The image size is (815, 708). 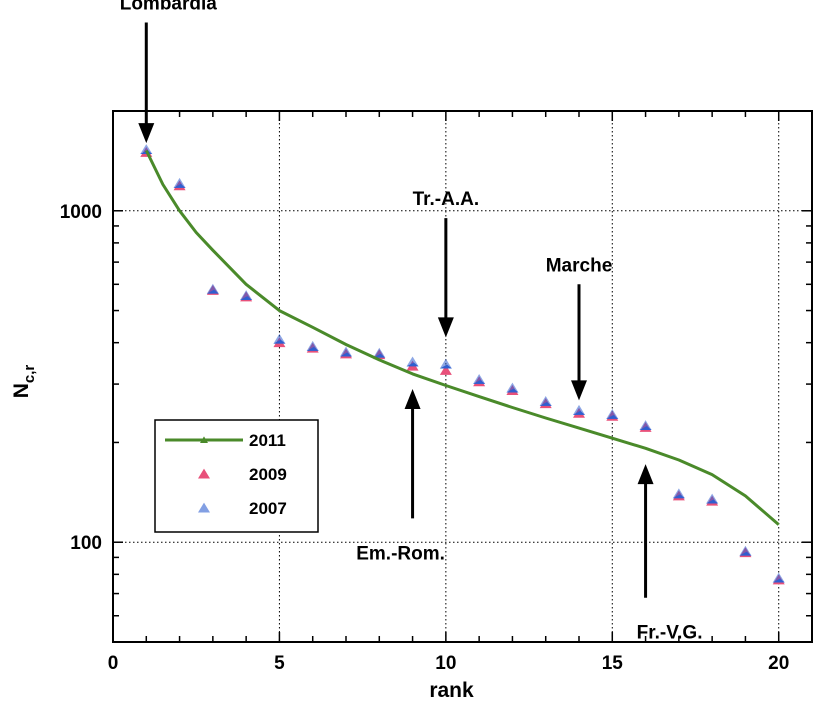 What do you see at coordinates (445, 663) in the screenshot?
I see `x-tick-label: 10` at bounding box center [445, 663].